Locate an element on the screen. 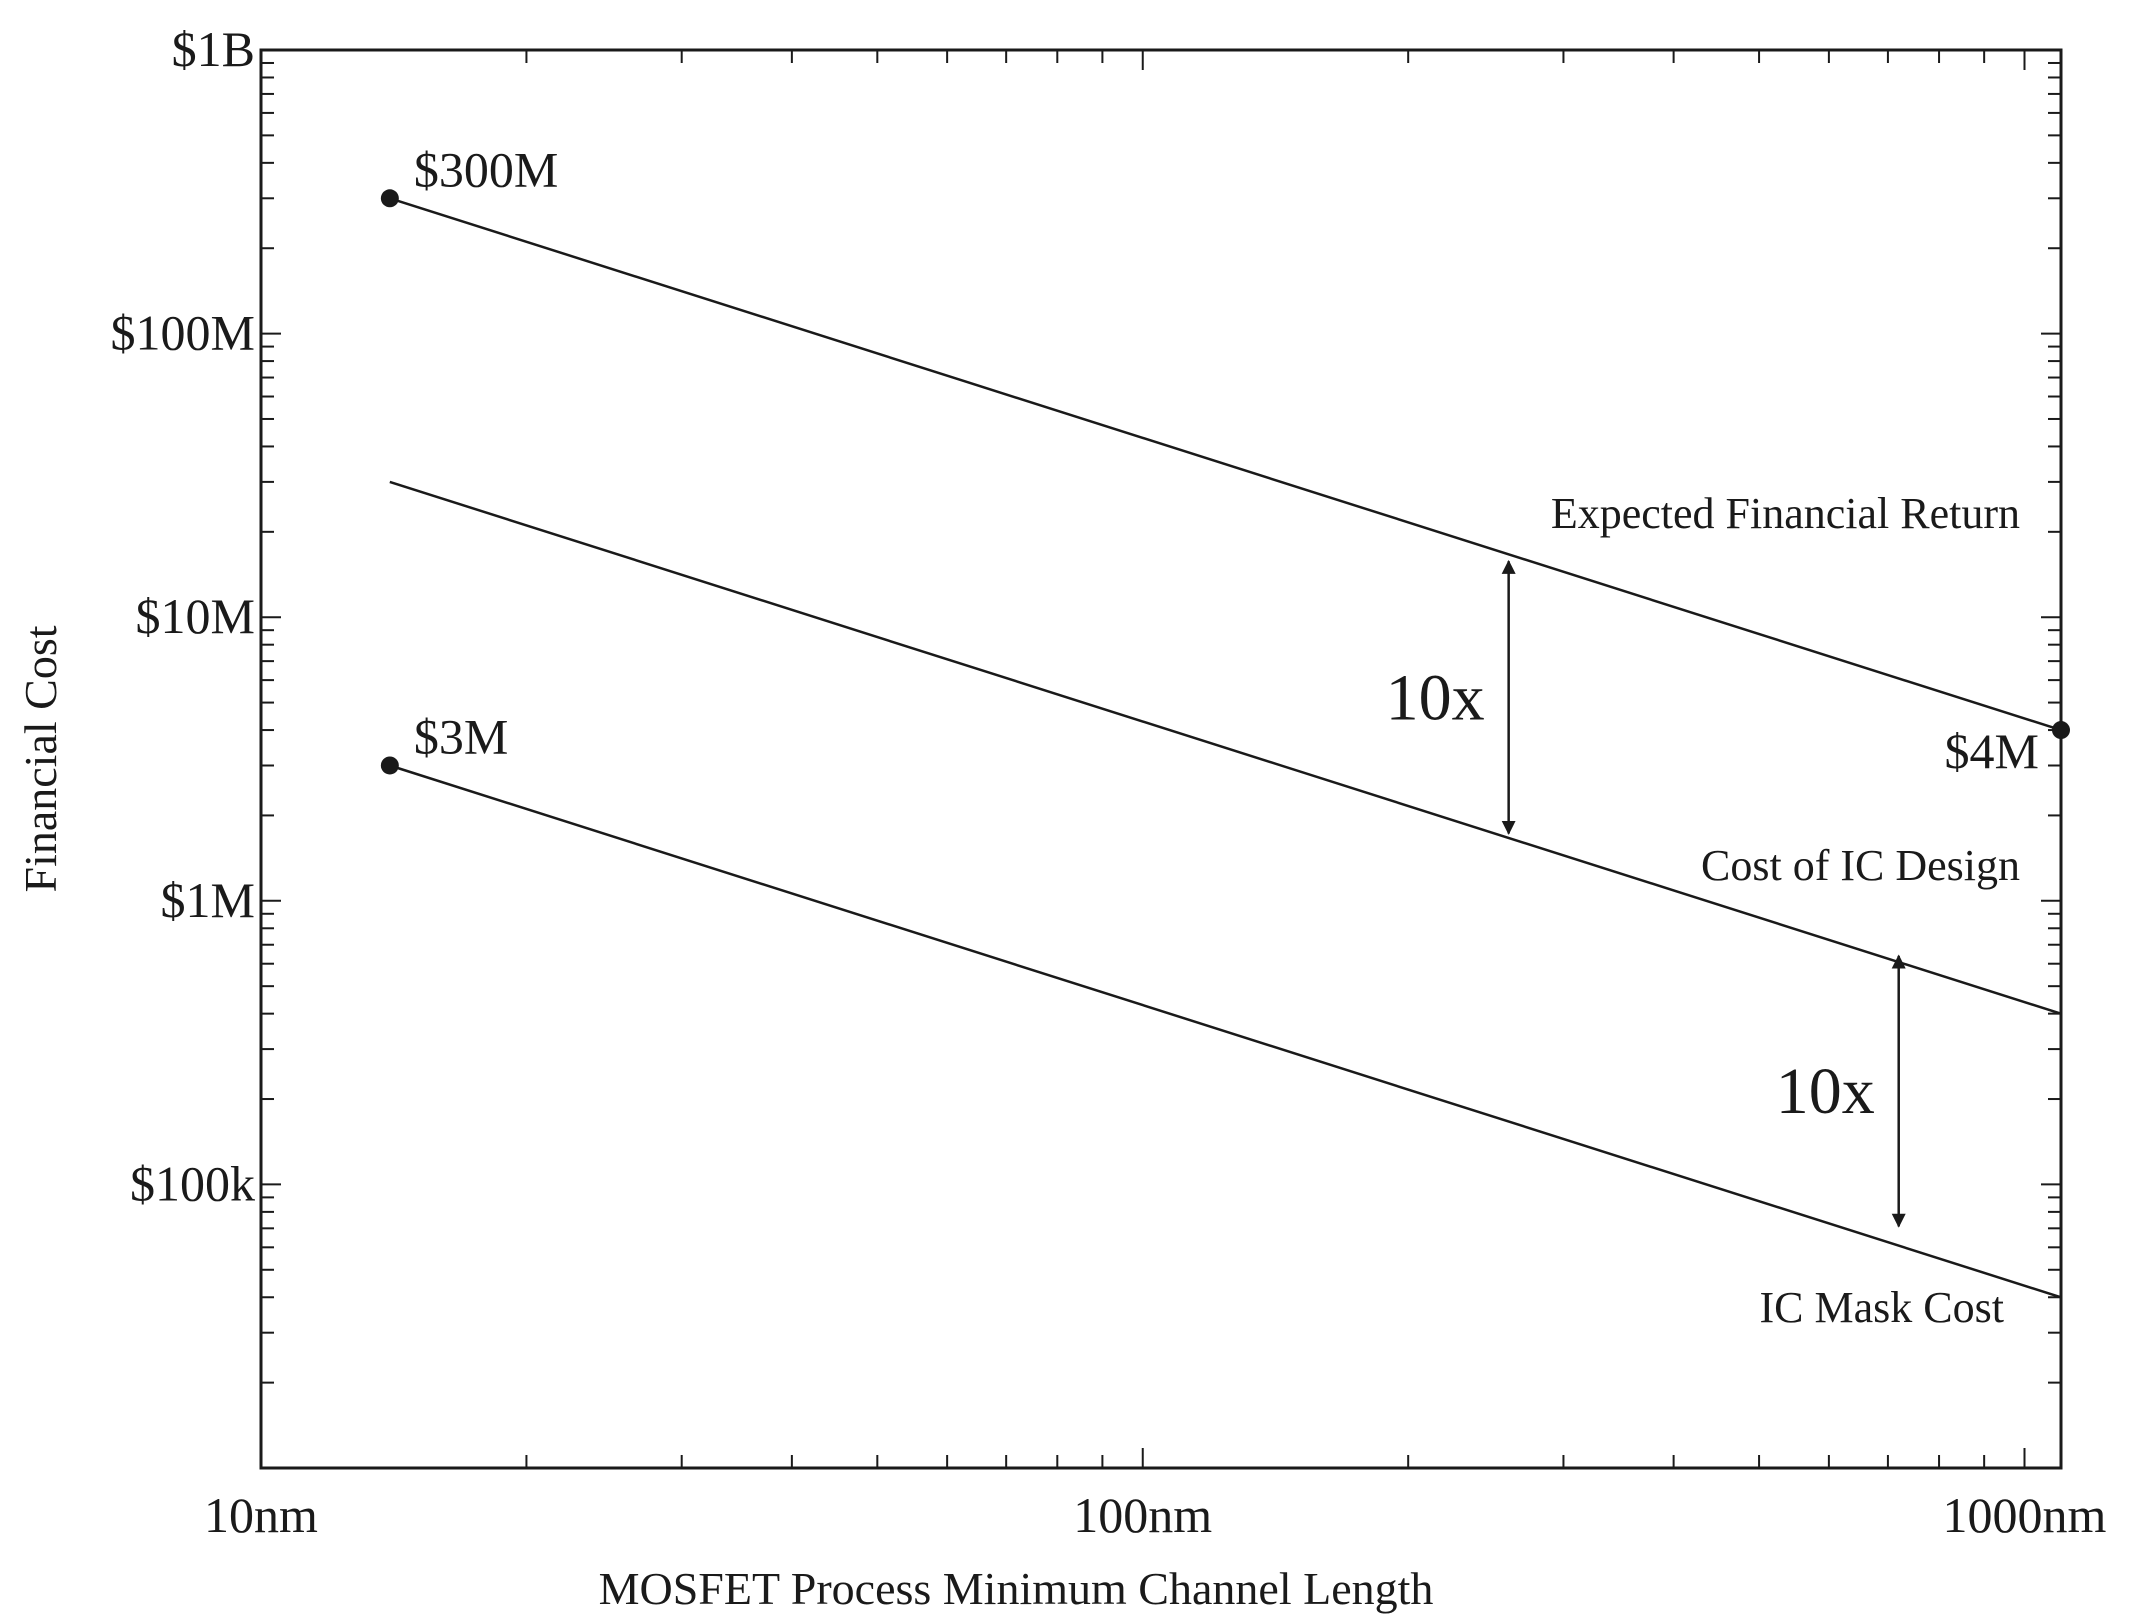 This screenshot has height=1622, width=2135. point-label: $3M is located at coordinates (461, 736).